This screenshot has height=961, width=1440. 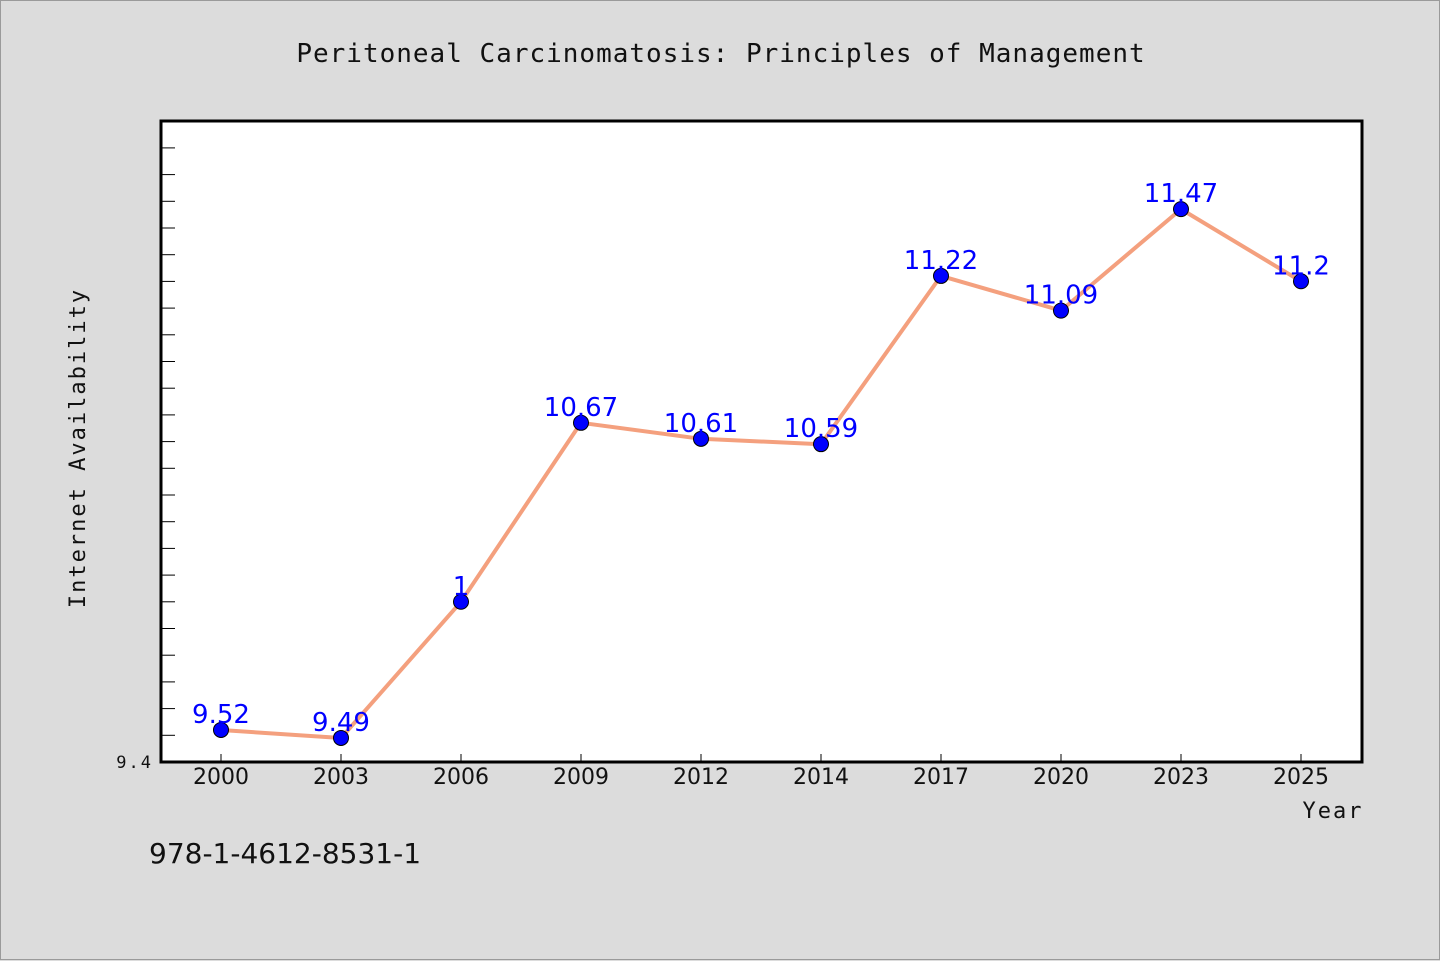 What do you see at coordinates (761, 777) in the screenshot?
I see `x-tick-label-layer: 2000 2003 2006 2009 2012 2014 2017 2020 2023 2025` at bounding box center [761, 777].